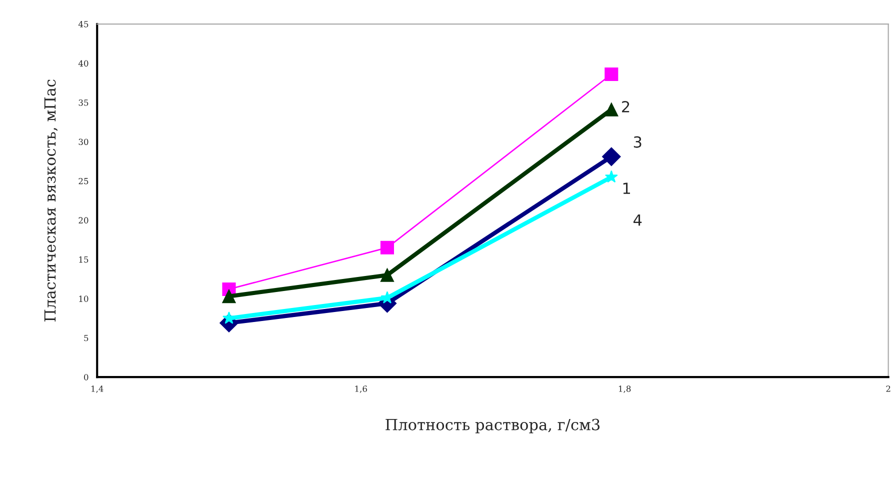 This screenshot has width=891, height=481. Describe the element at coordinates (624, 389) in the screenshot. I see `x-tick-label: 1,8` at that location.